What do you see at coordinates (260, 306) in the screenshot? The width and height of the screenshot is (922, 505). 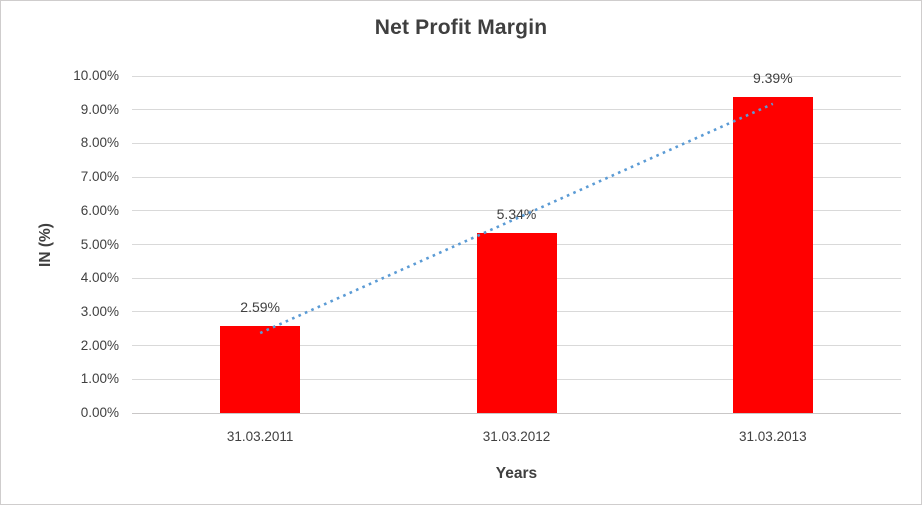 I see `data-label: 2.59%` at bounding box center [260, 306].